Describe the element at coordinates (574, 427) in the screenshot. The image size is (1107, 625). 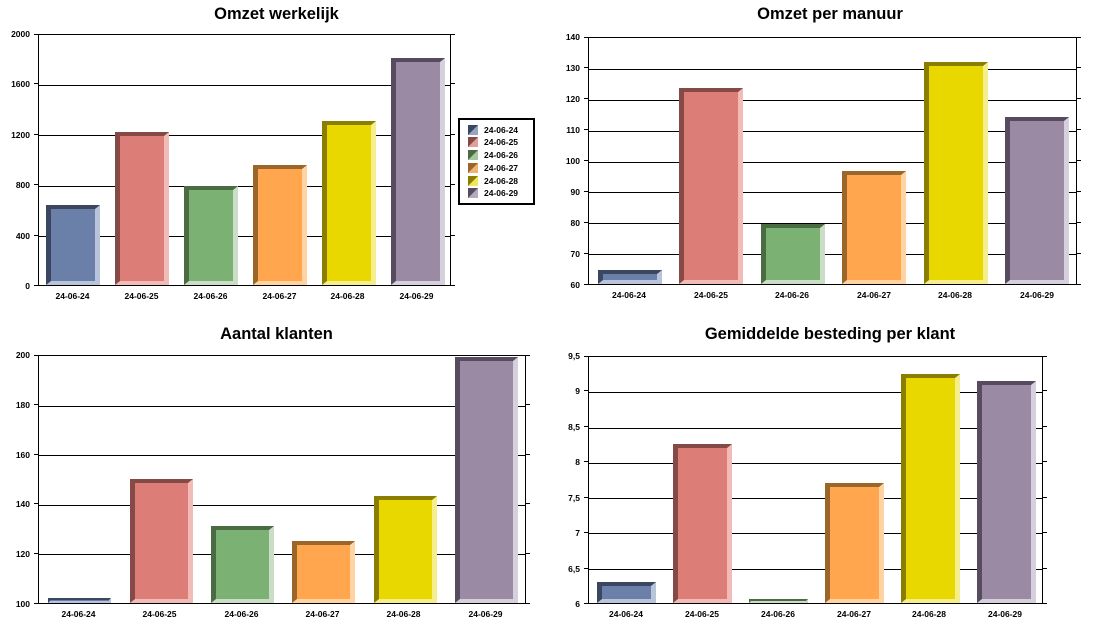
I see `y-axis-tick-label: 8,5` at that location.